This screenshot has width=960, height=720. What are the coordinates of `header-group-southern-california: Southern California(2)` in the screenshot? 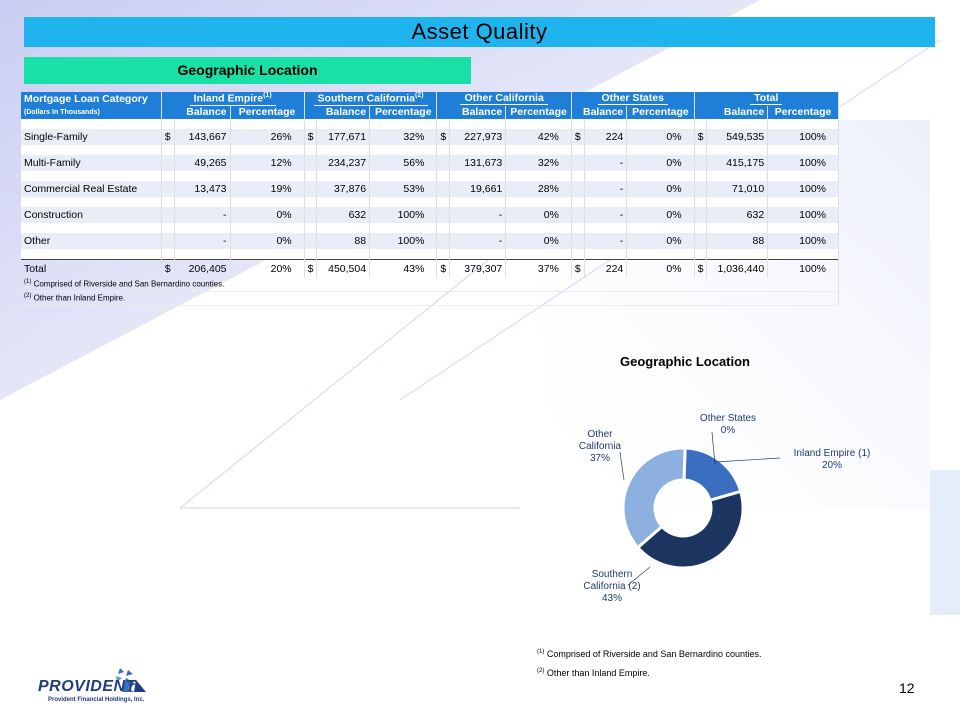 It's located at (371, 99).